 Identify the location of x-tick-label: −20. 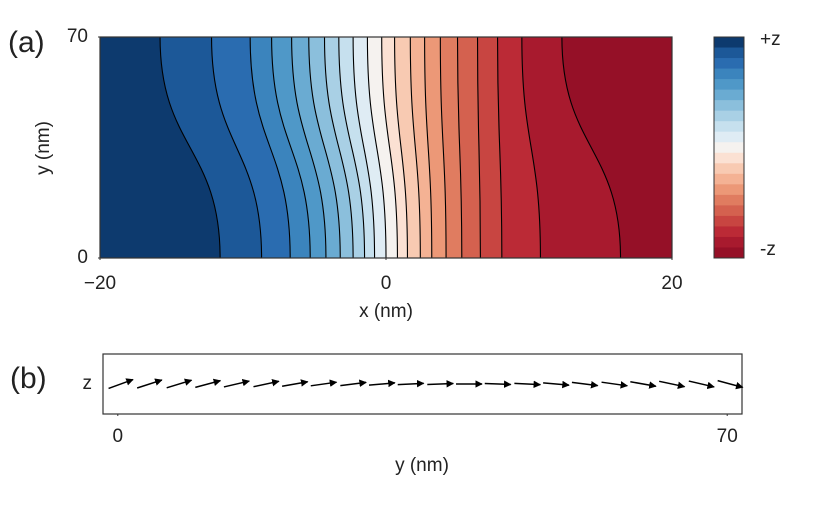
(100, 283).